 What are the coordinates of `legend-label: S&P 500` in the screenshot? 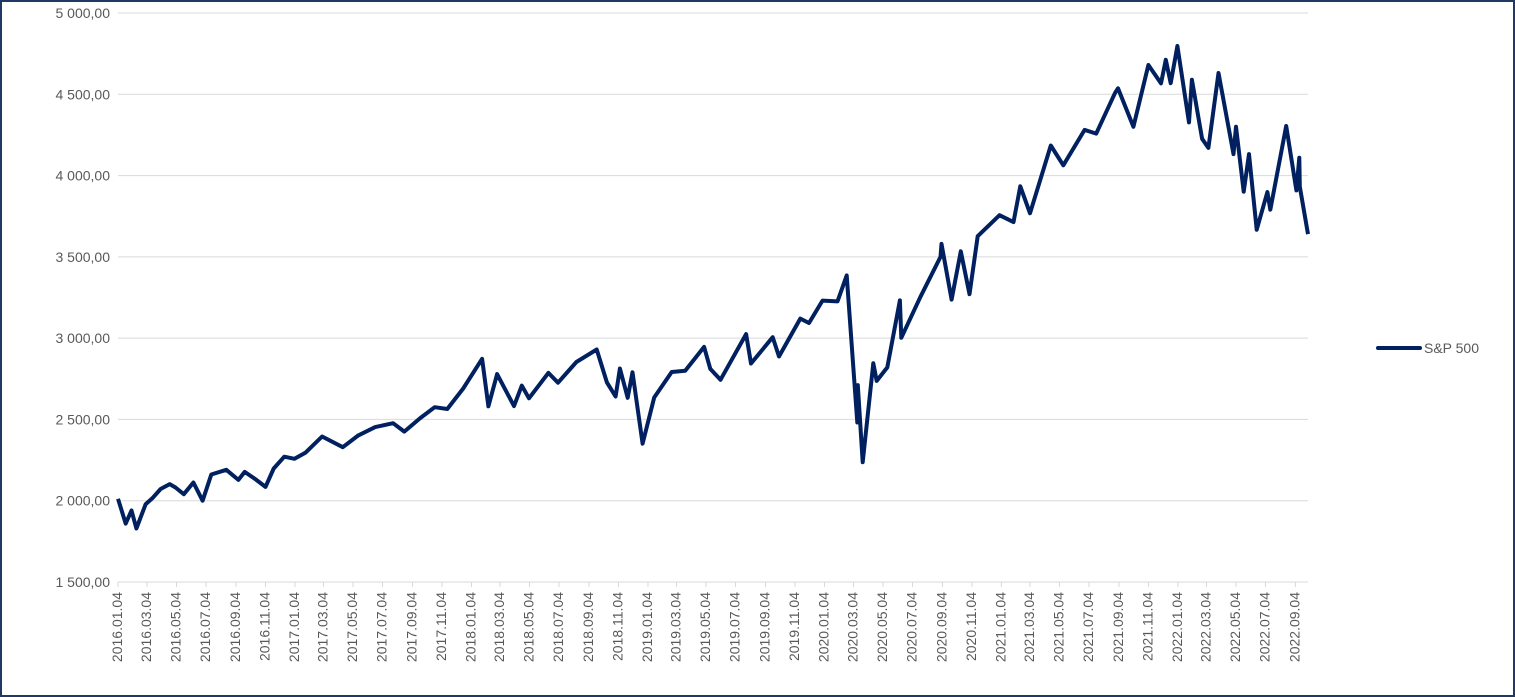 It's located at (1451, 348).